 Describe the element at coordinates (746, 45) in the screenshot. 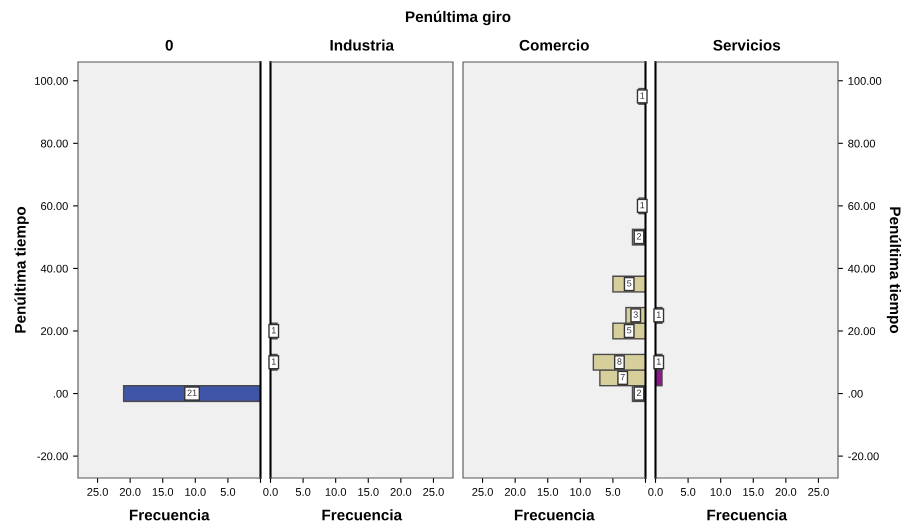

I see `chart-title: Servicios` at that location.